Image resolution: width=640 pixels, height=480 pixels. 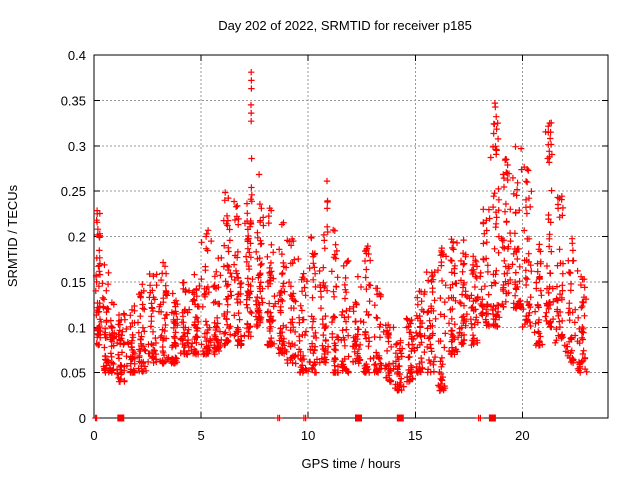 I want to click on x-axis-title: GPS time / hours, so click(x=351, y=463).